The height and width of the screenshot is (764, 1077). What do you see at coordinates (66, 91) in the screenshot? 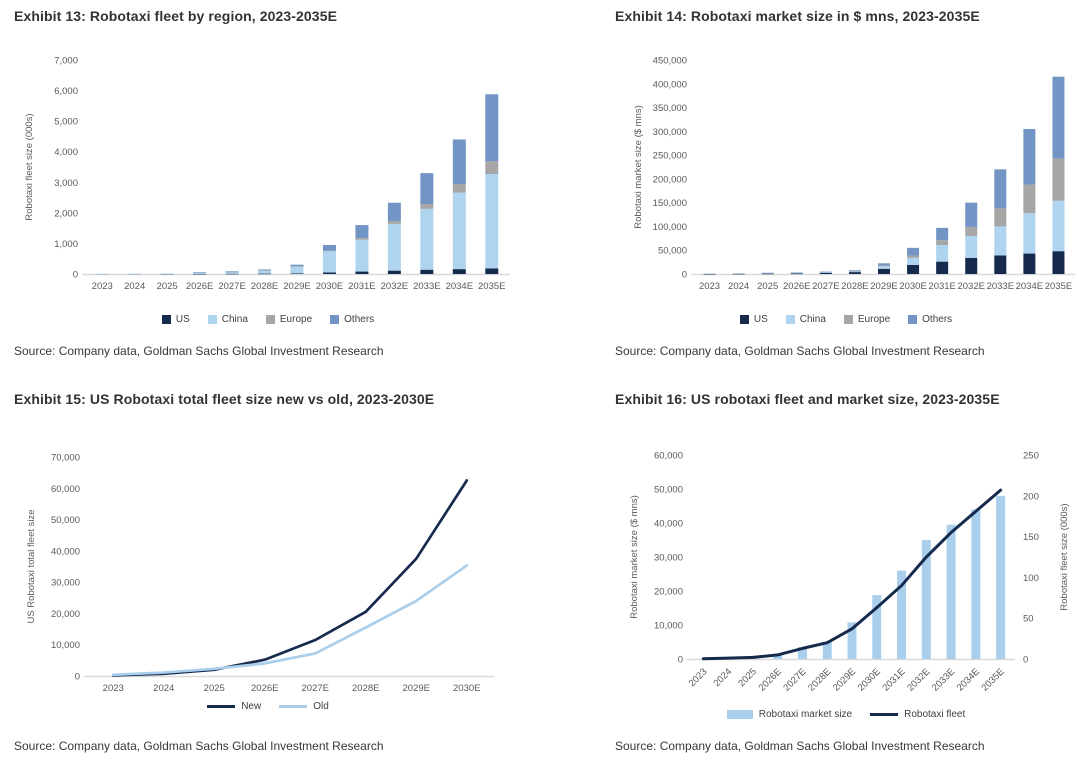
I see `y-axis-tick-label: 6,000` at bounding box center [66, 91].